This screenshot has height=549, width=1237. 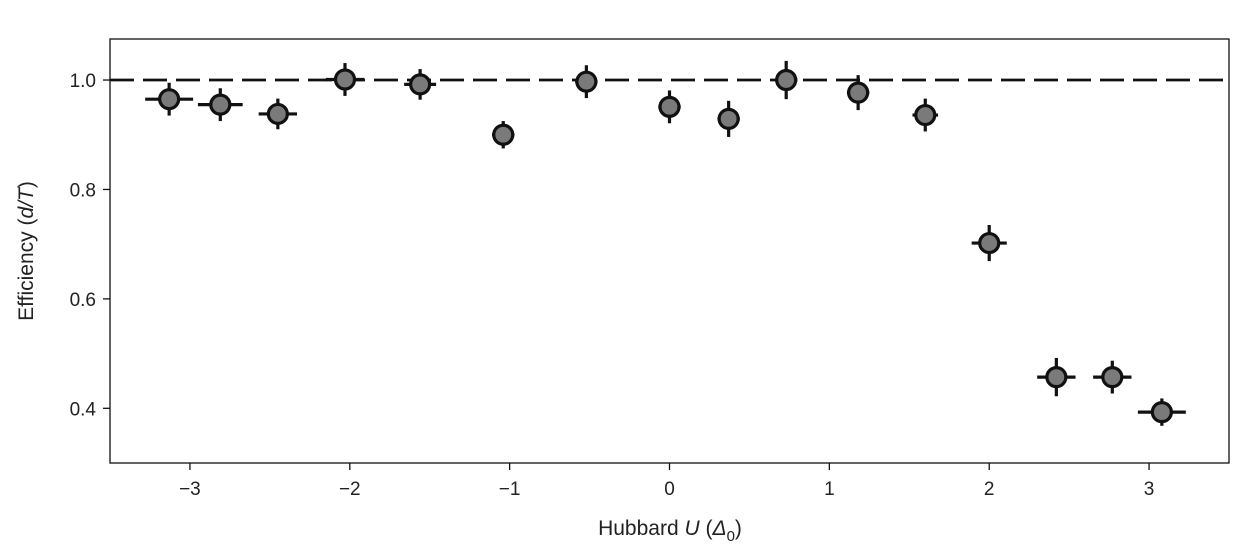 I want to click on x-tick-label: 1, so click(x=829, y=489).